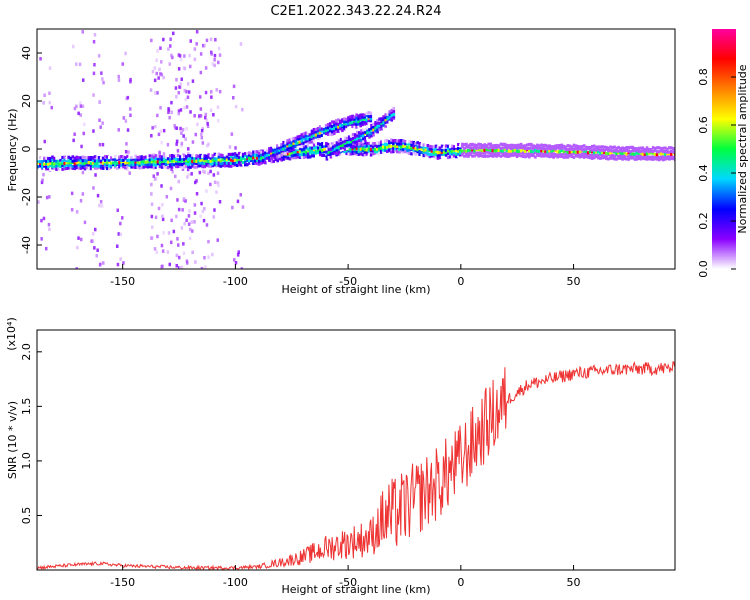 This screenshot has width=750, height=600. Describe the element at coordinates (31, 433) in the screenshot. I see `snr-y-ticks: 0.51.01.52.0` at that location.